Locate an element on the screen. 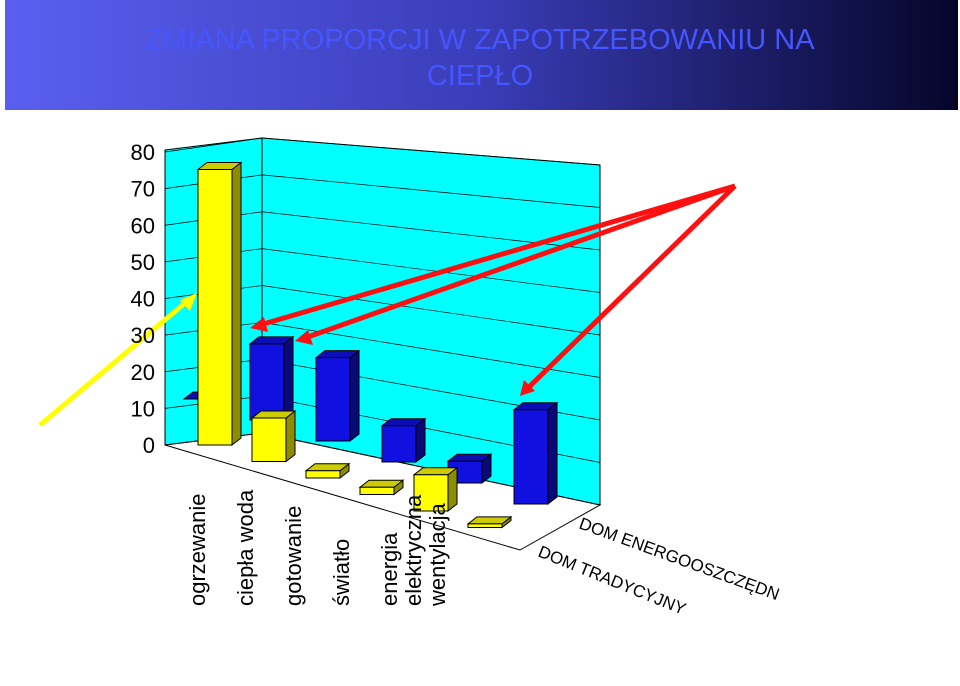 The width and height of the screenshot is (960, 686). legend-label: DOM ENERGOOSZCZĘDN is located at coordinates (679, 559).